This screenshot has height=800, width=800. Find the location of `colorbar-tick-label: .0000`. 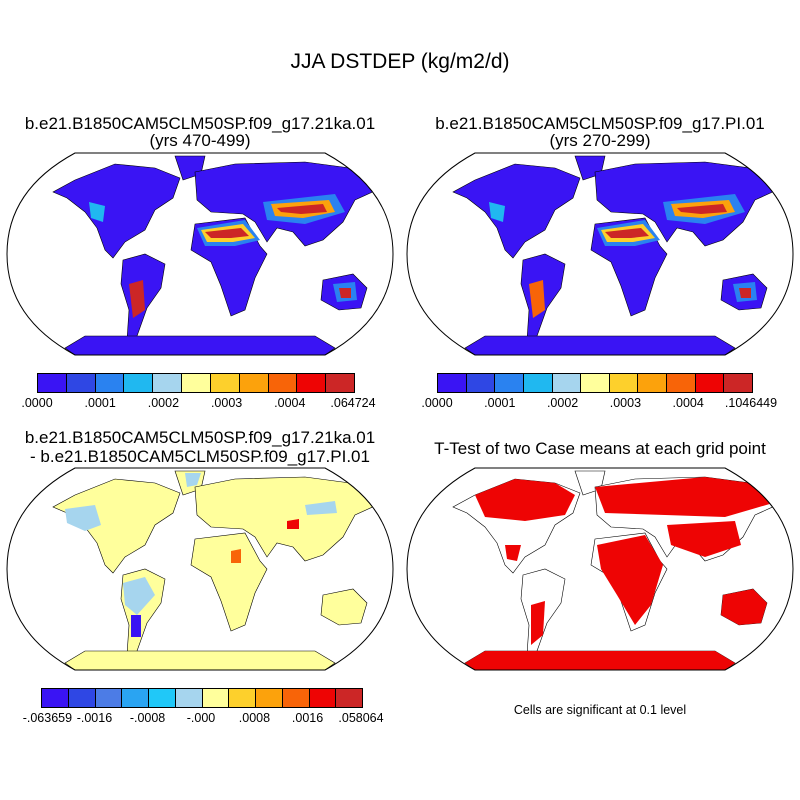

colorbar-tick-label: .0000 is located at coordinates (437, 403).